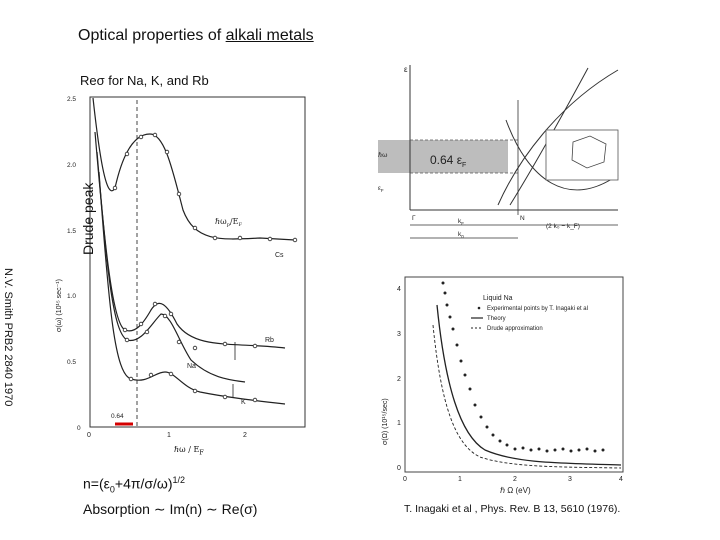  Describe the element at coordinates (498, 298) in the screenshot. I see `legend-title: Liquid Na` at that location.